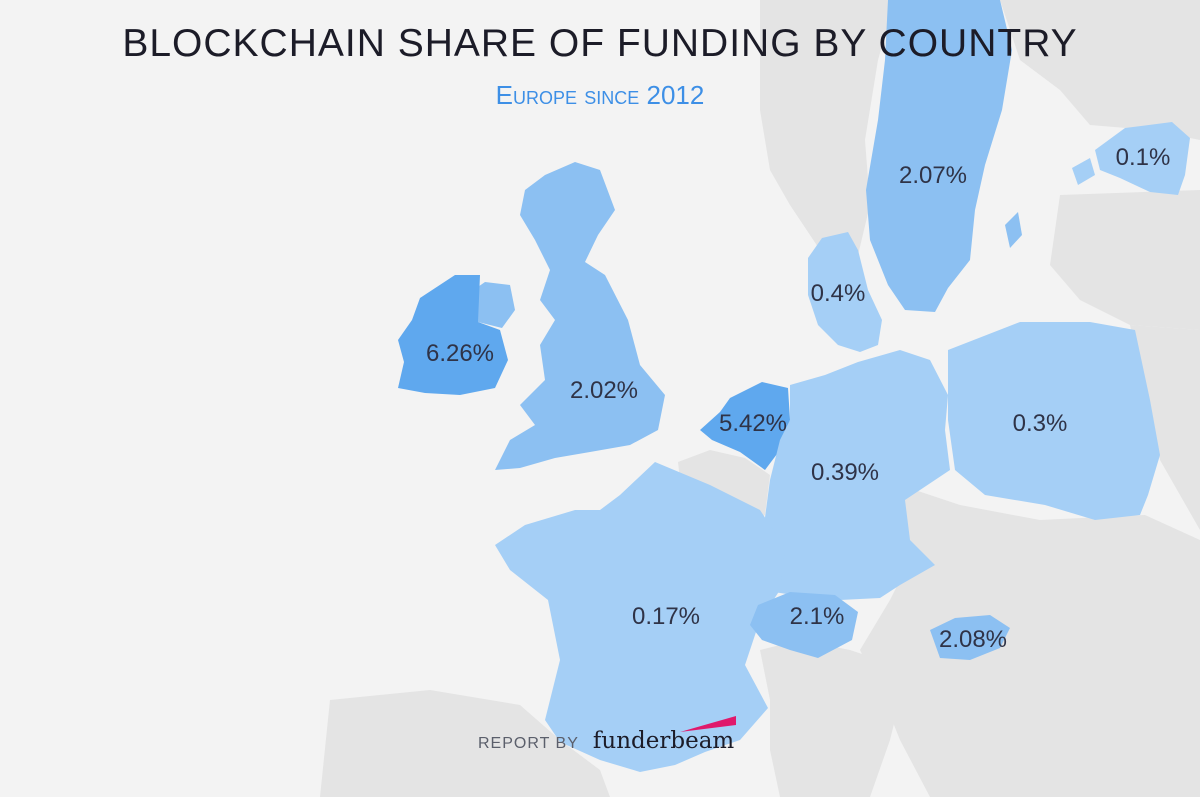 The image size is (1200, 797). I want to click on footer-credit: REPORT BY funderbeam, so click(607, 735).